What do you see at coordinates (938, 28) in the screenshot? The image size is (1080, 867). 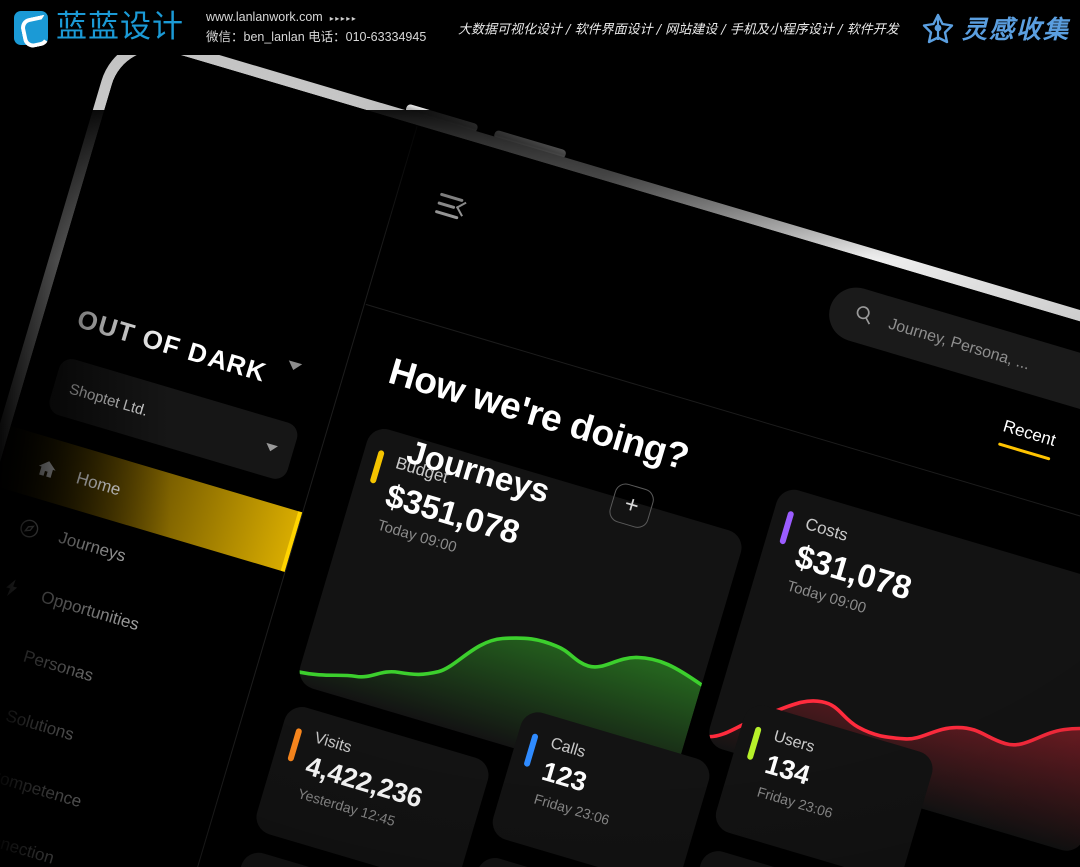 I see `inspiration-star-icon` at bounding box center [938, 28].